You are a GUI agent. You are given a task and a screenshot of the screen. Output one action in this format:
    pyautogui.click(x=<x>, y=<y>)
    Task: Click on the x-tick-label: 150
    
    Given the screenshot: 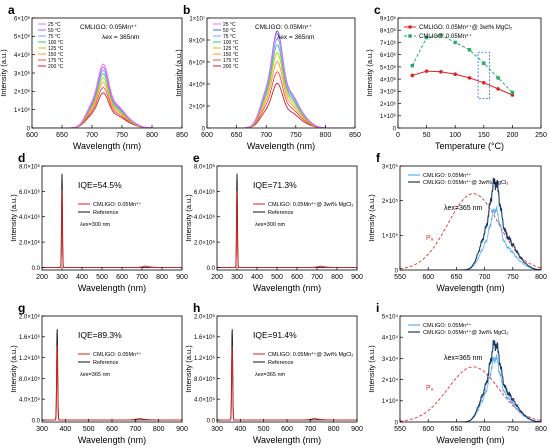 What is the action you would take?
    pyautogui.click(x=484, y=135)
    